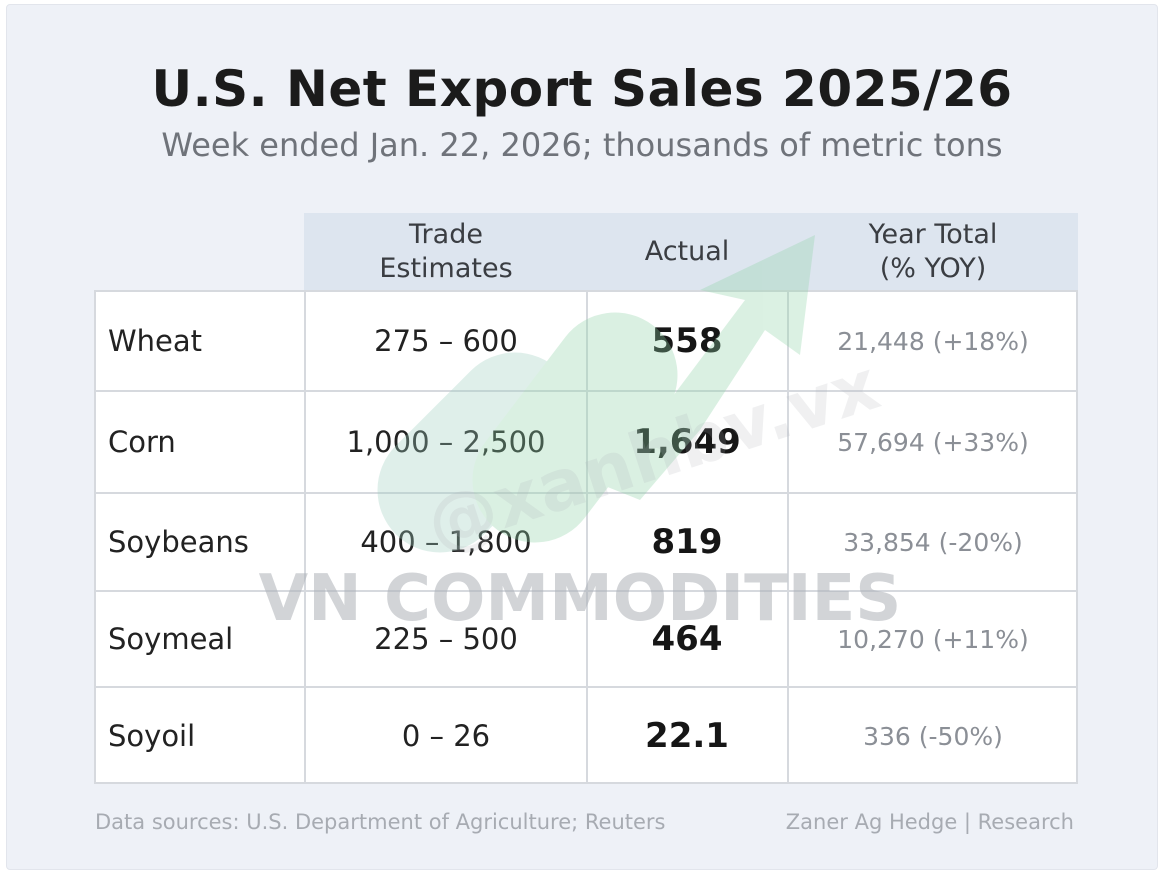 The width and height of the screenshot is (1164, 876). What do you see at coordinates (178, 542) in the screenshot?
I see `row-soybeans-commodity: Soybeans` at bounding box center [178, 542].